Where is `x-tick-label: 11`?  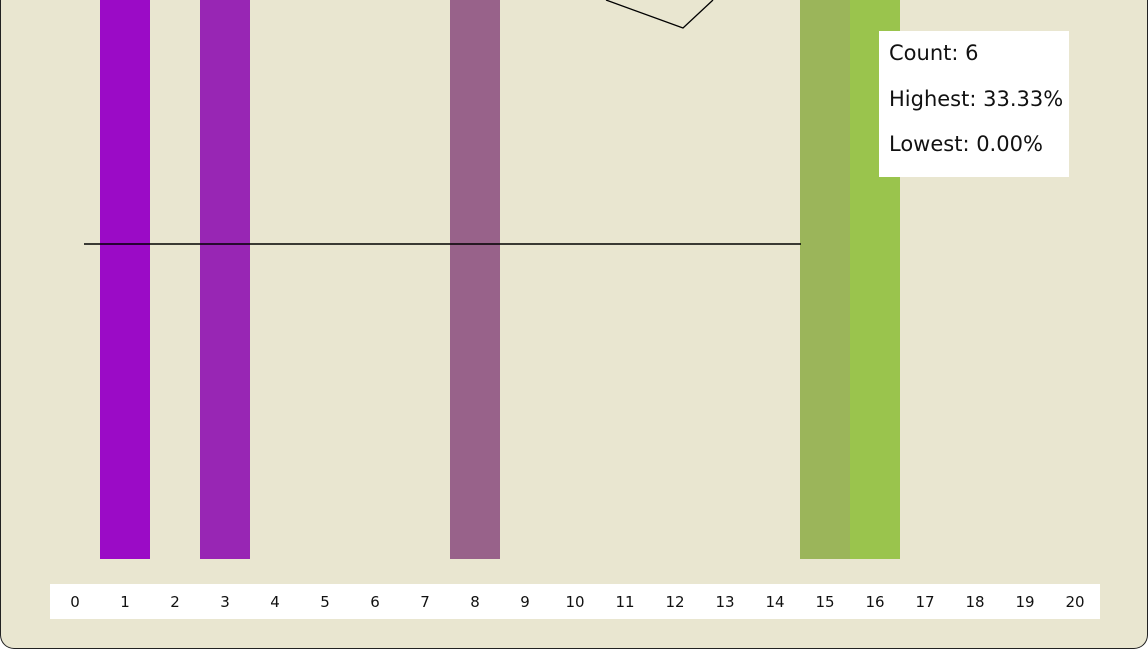 x-tick-label: 11 is located at coordinates (625, 602).